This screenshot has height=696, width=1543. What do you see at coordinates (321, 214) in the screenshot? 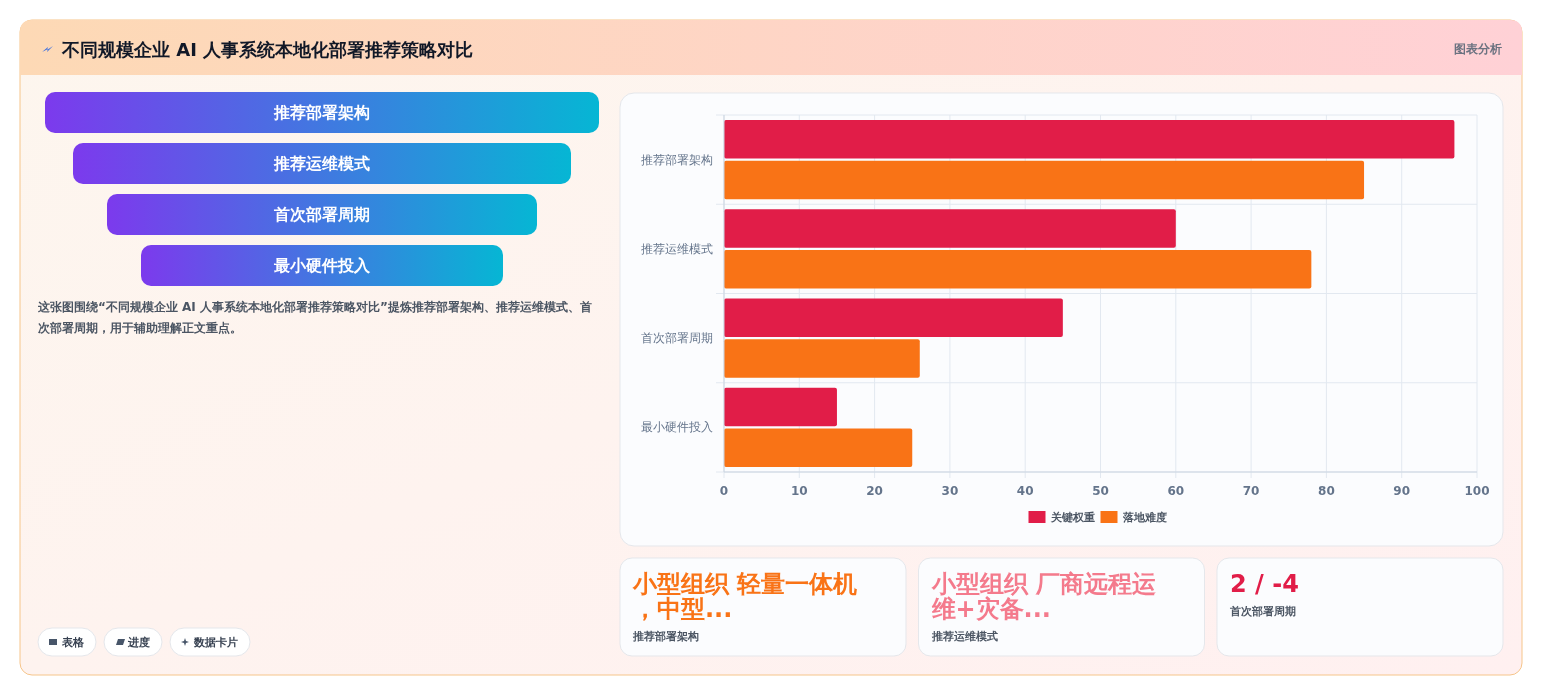
I see `category-label: 首次部署周期` at bounding box center [321, 214].